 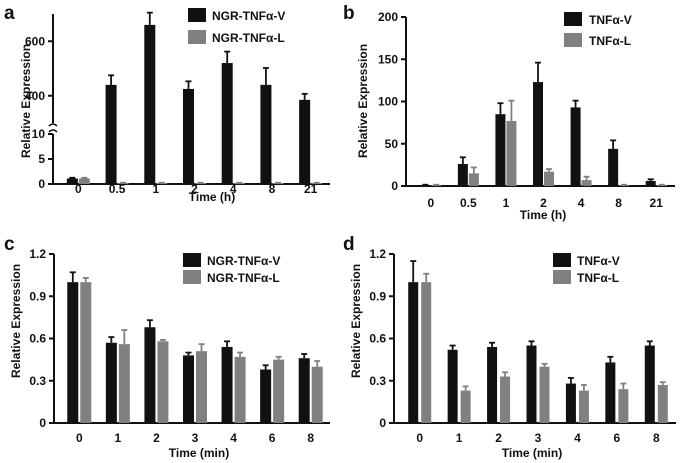 I want to click on legend-label-ngr-tnfa-l: NGR-TNFα-L, so click(x=243, y=278).